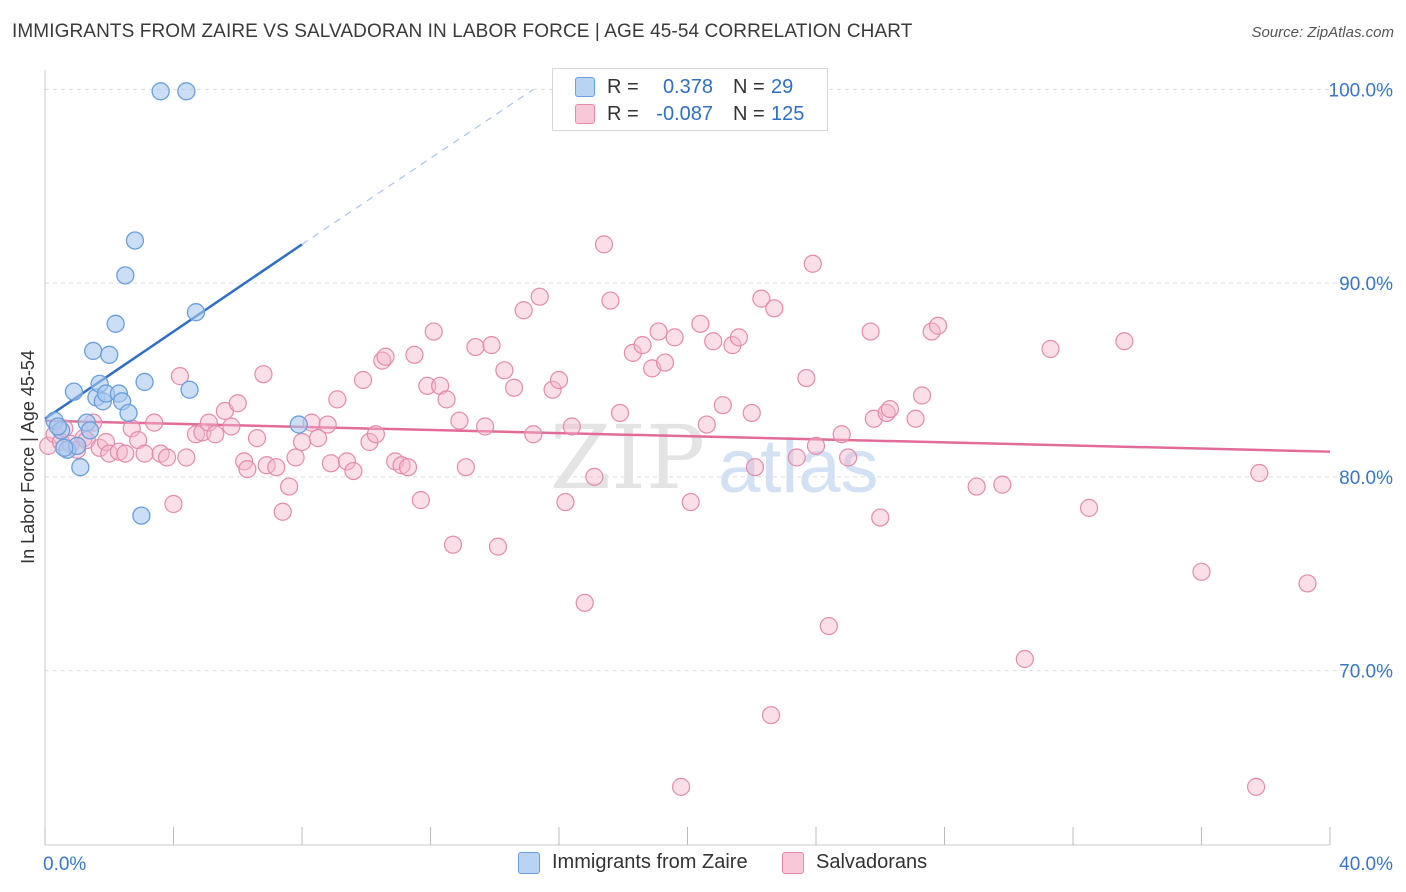 This screenshot has height=892, width=1406. Describe the element at coordinates (623, 113) in the screenshot. I see `salvadoran-r-label: R =` at that location.